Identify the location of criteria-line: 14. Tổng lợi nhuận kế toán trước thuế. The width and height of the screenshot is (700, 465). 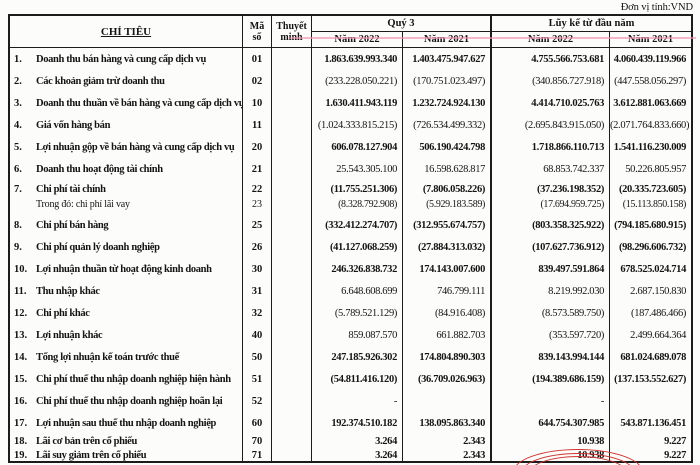
(128, 357).